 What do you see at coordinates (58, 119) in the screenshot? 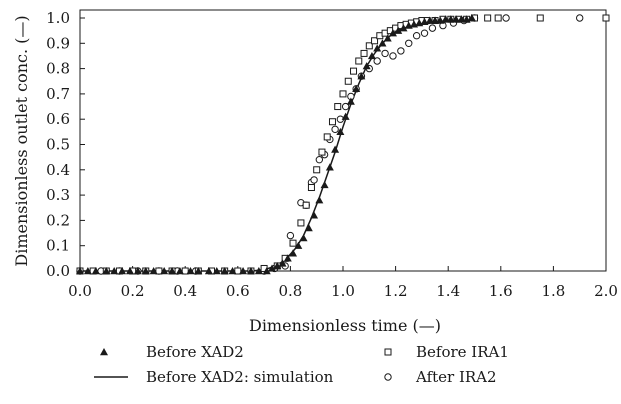
I see `y-tick-label: 0.6` at bounding box center [58, 119].